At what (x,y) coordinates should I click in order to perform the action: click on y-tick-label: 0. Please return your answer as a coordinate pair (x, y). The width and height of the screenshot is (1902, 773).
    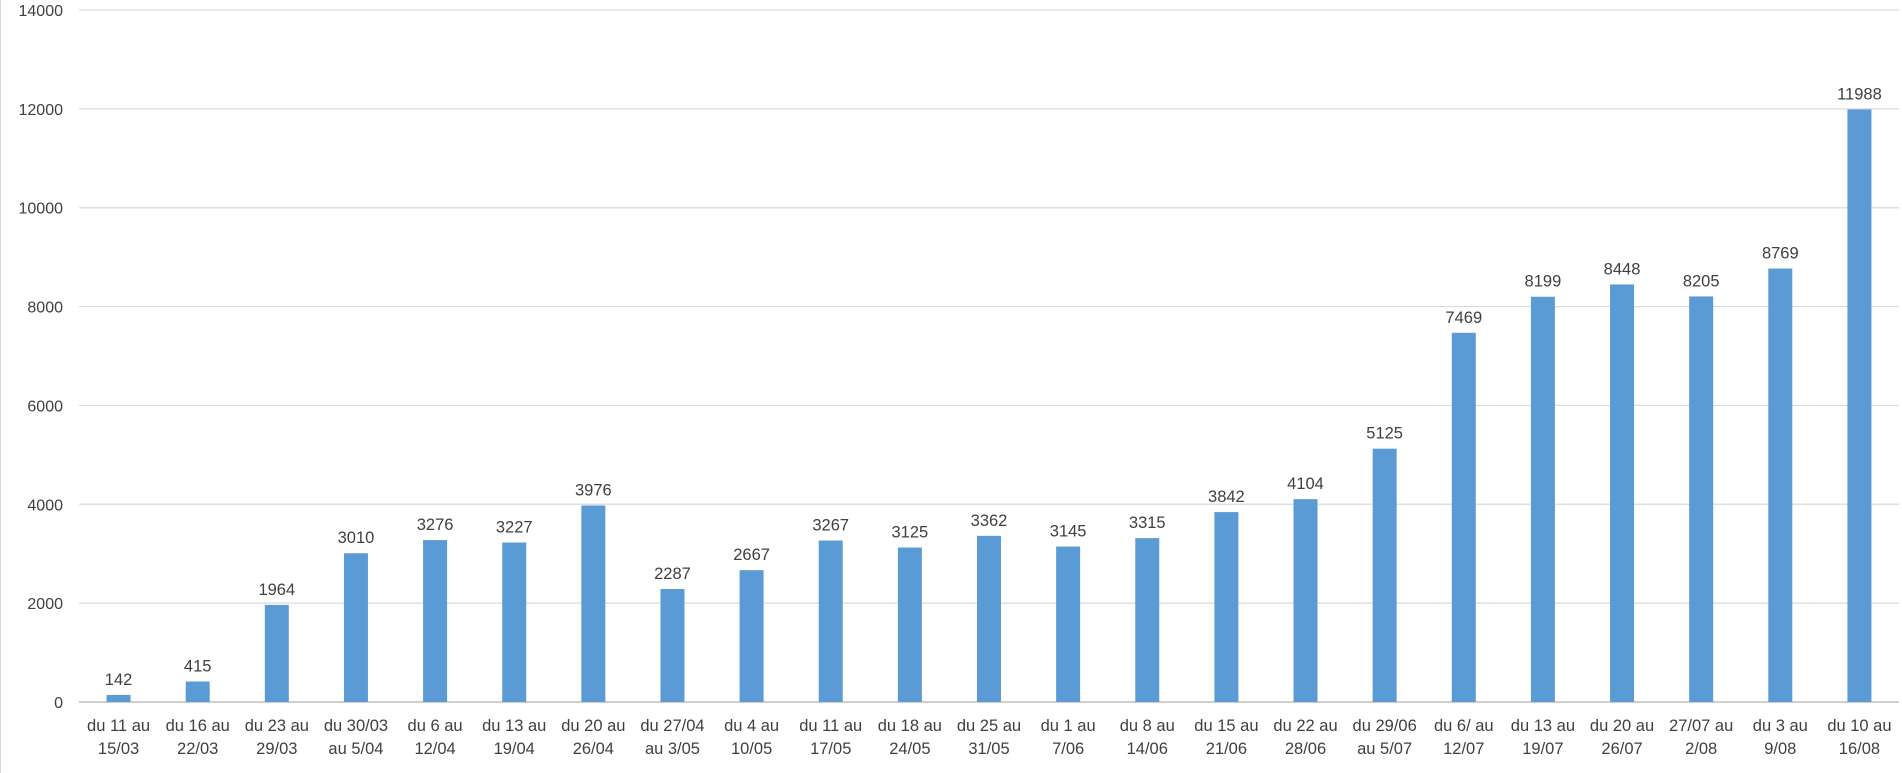
    Looking at the image, I should click on (58, 703).